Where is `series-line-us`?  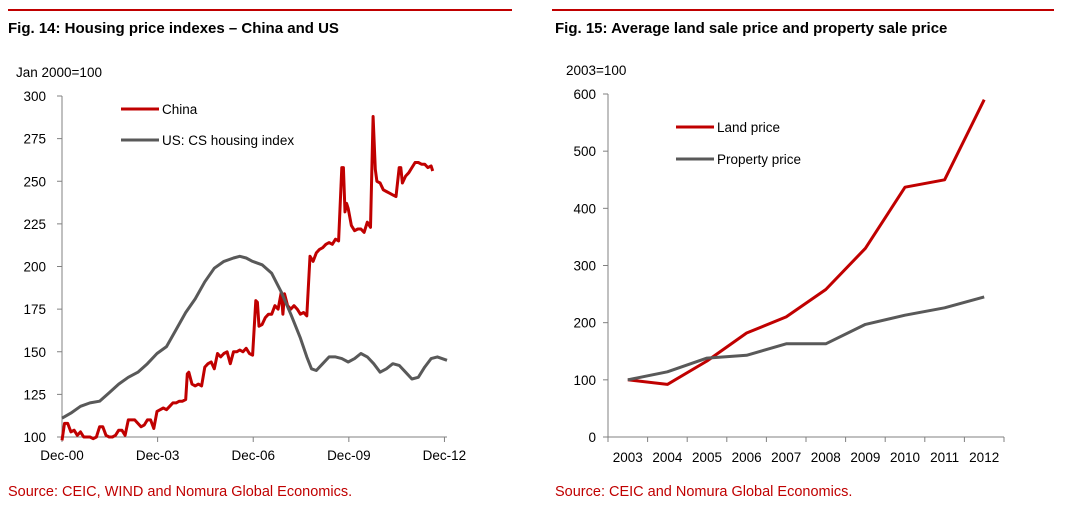 series-line-us is located at coordinates (254, 337).